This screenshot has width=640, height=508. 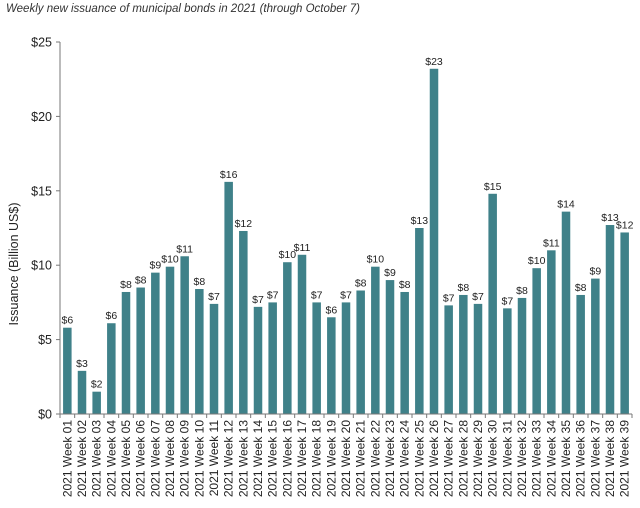 What do you see at coordinates (434, 458) in the screenshot?
I see `x-tick-label: 2021 Week 26` at bounding box center [434, 458].